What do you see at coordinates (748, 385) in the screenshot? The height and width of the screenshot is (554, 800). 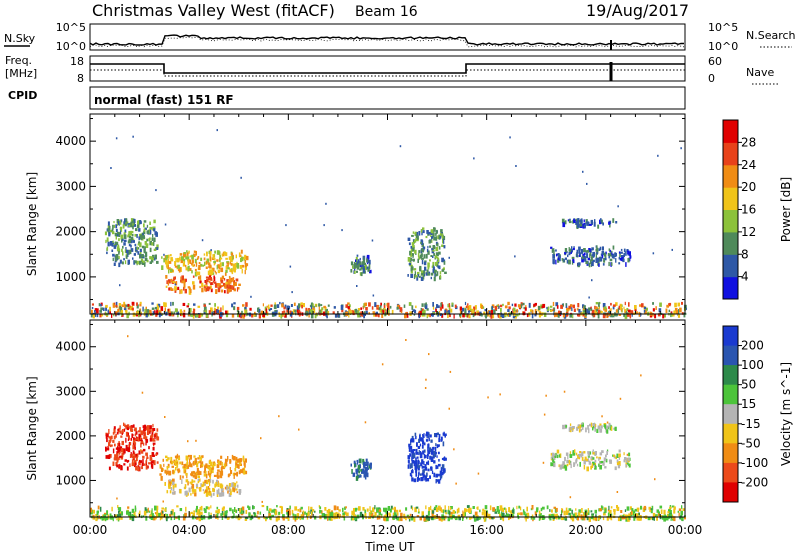 I see `colorbar-tick-label: 50` at bounding box center [748, 385].